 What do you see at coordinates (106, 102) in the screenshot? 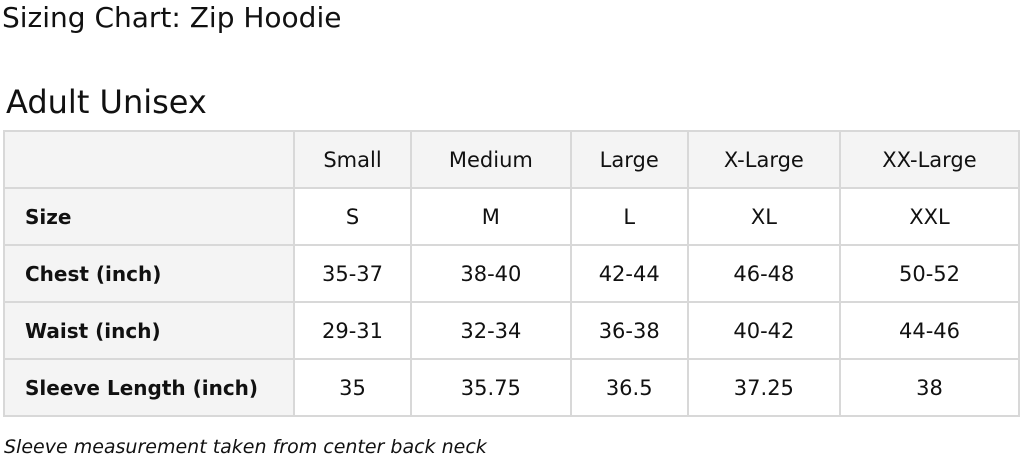
I see `section-title: Adult Unisex` at bounding box center [106, 102].